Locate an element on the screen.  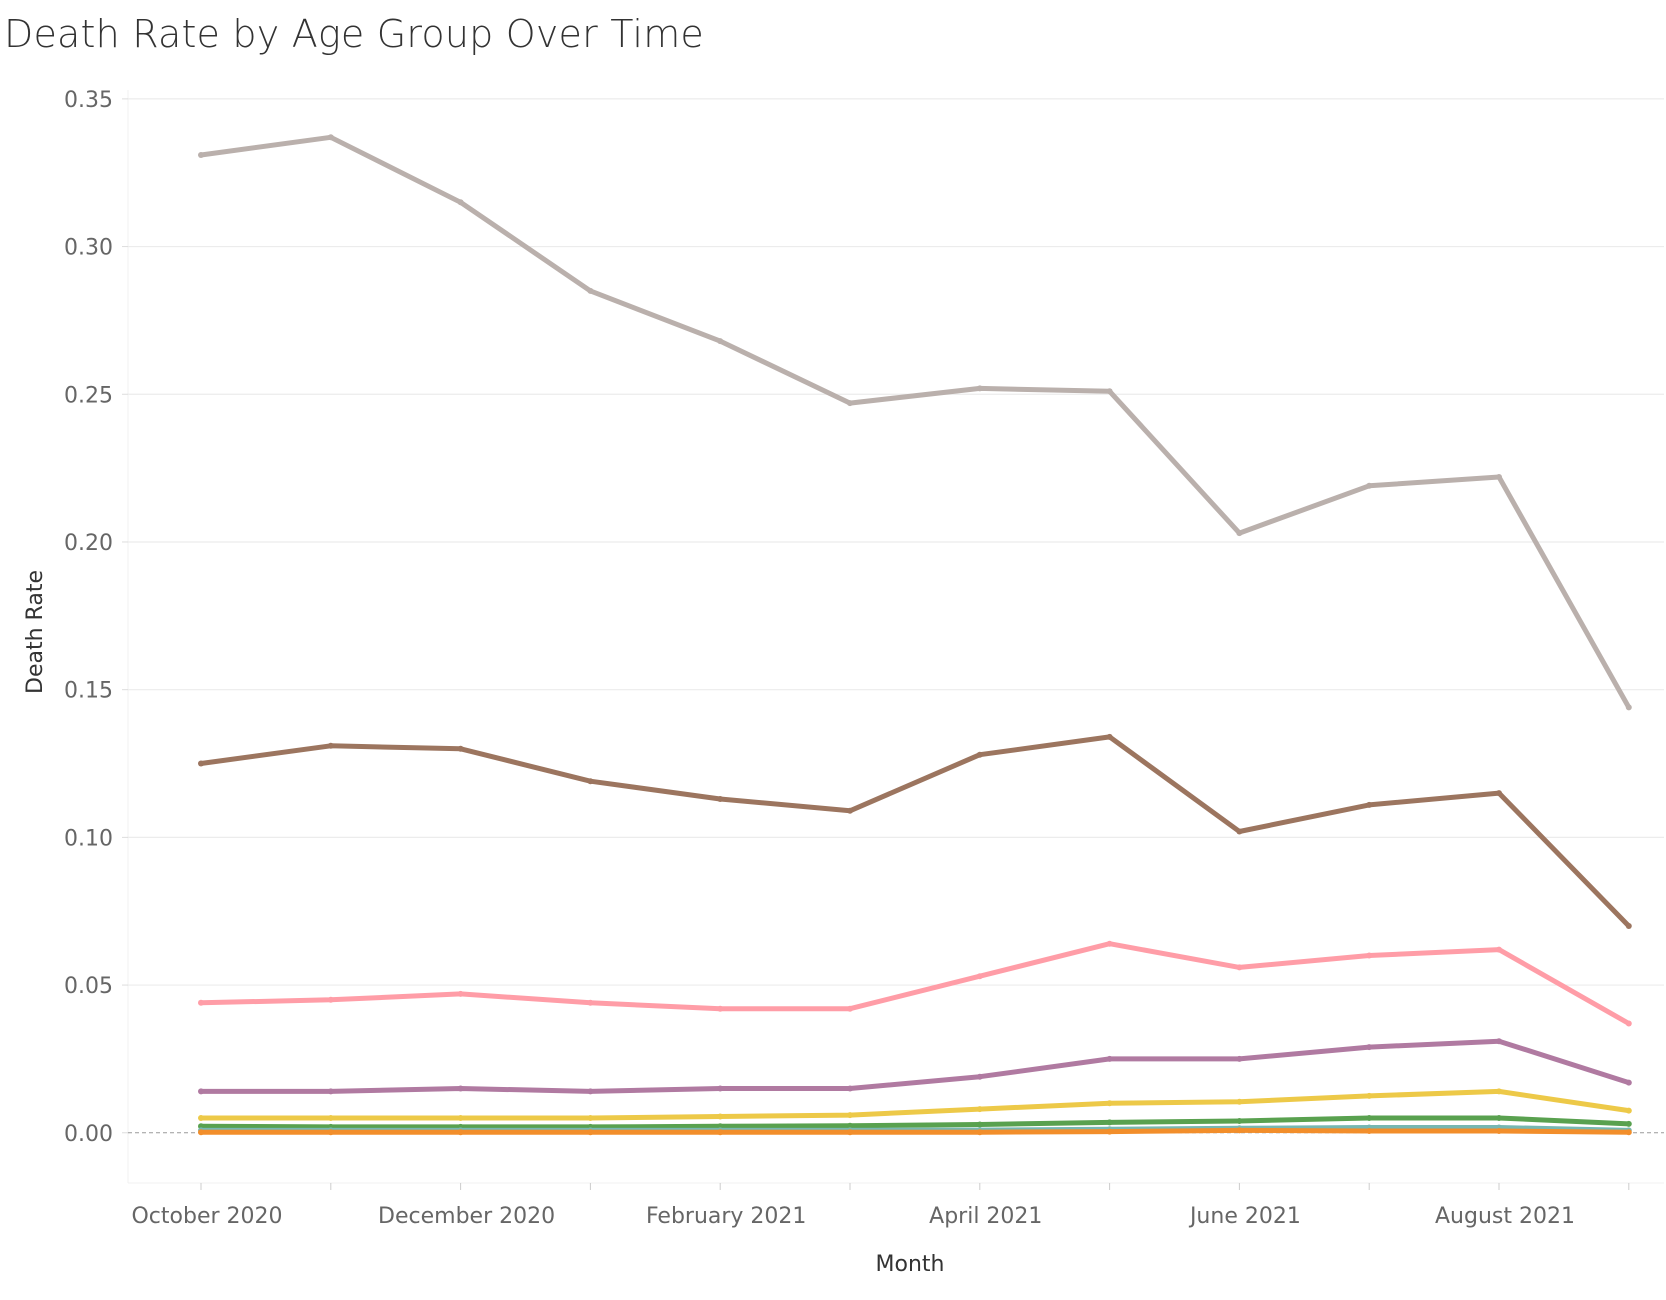
x-tick-label: June 2021 is located at coordinates (1244, 1216).